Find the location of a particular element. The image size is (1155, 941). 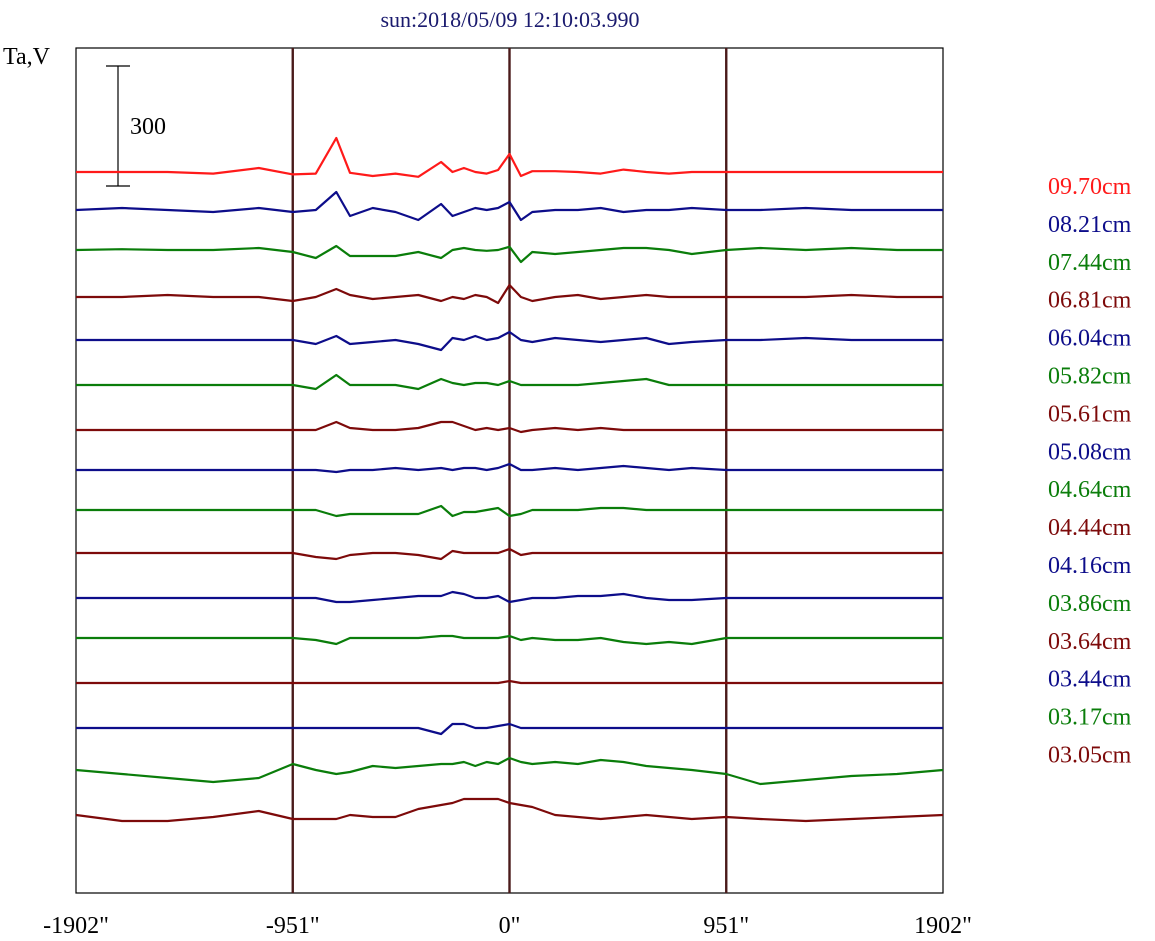

legend-entry: 04.44cm is located at coordinates (1090, 528).